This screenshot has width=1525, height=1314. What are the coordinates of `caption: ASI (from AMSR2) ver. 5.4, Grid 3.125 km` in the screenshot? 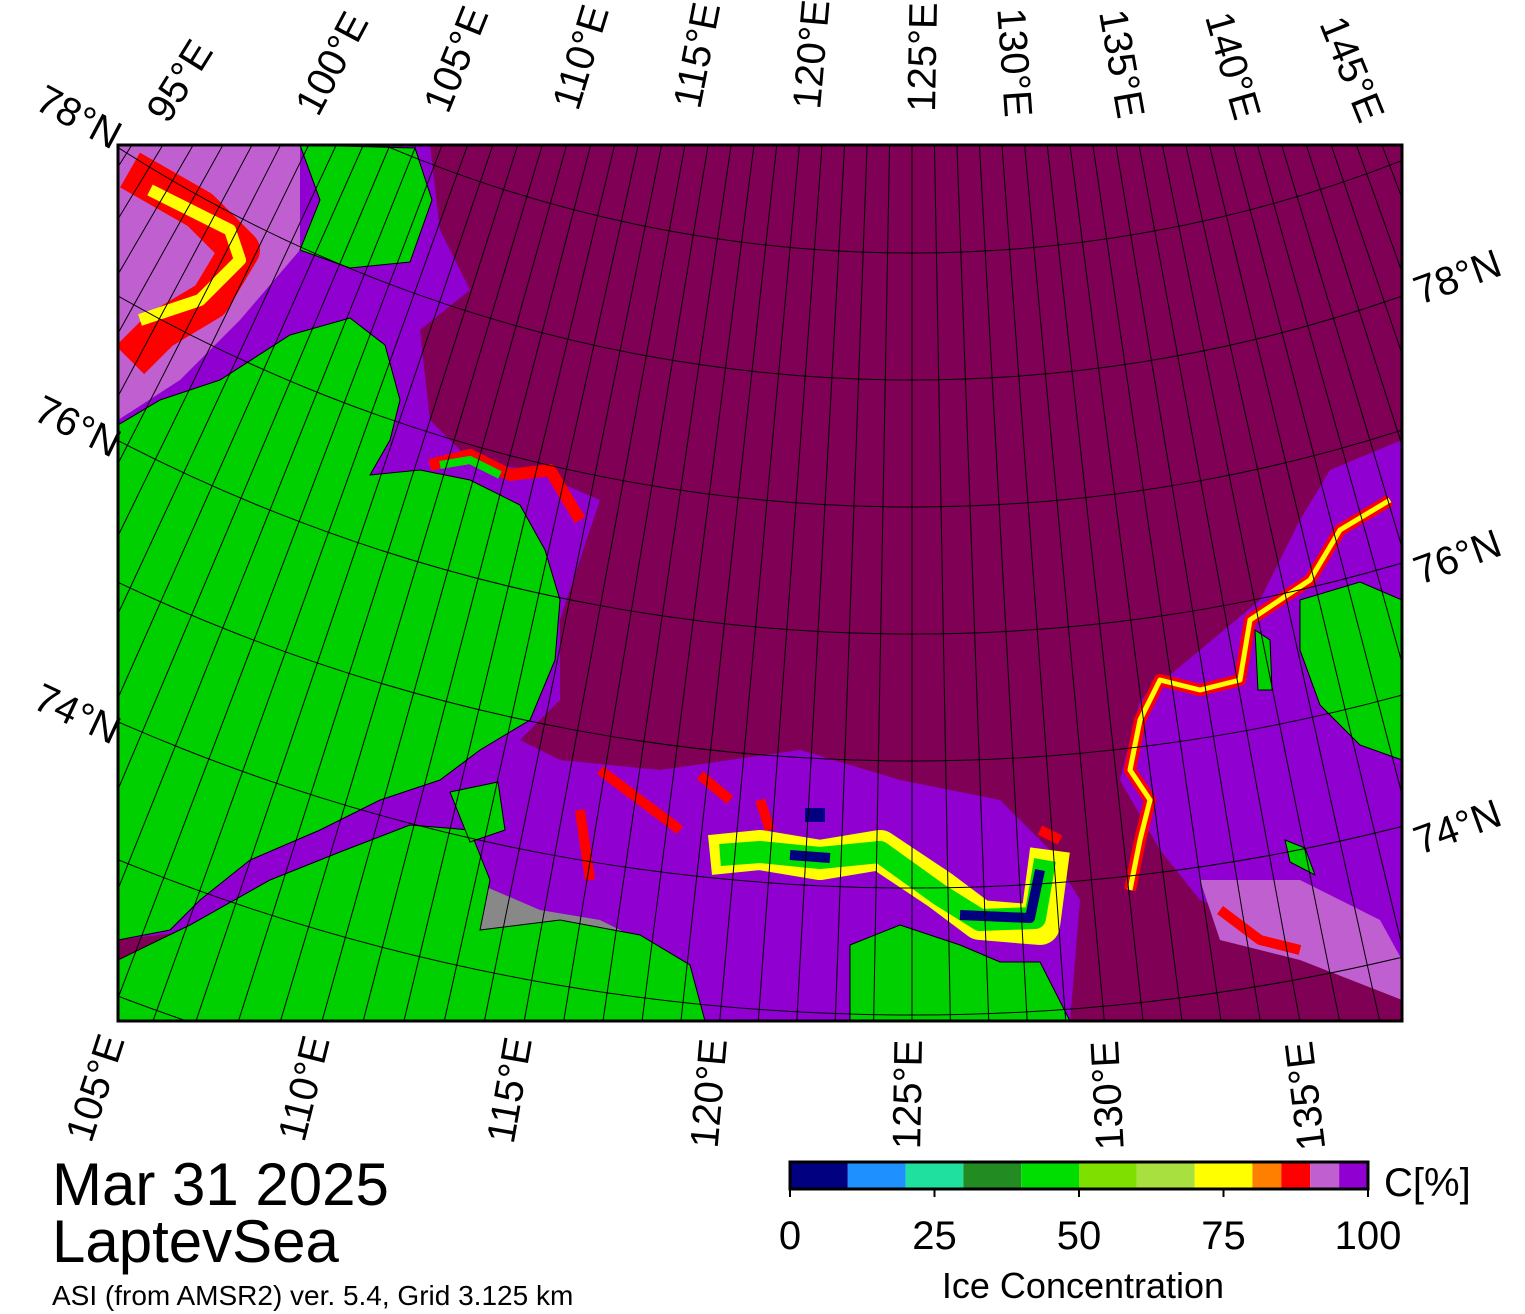 It's located at (312, 1295).